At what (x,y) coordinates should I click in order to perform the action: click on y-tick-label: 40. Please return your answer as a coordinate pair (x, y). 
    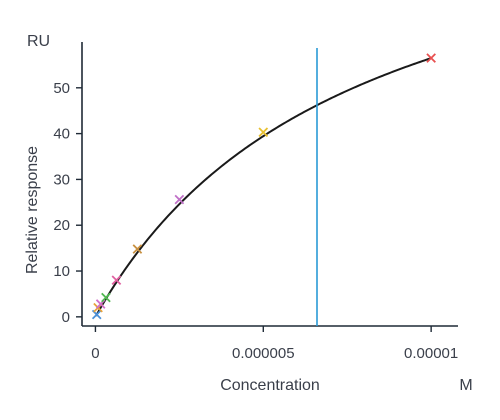
    Looking at the image, I should click on (61, 134).